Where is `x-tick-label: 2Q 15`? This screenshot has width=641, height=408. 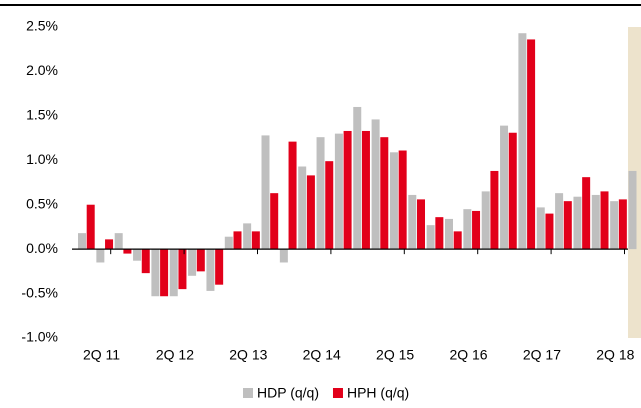 x-tick-label: 2Q 15 is located at coordinates (395, 355).